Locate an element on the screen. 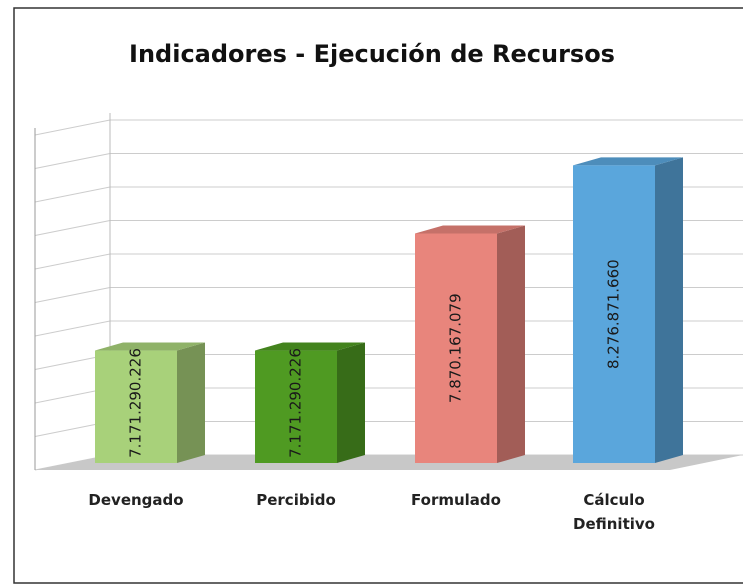  x-tick-label: Cálculo Definitivo is located at coordinates (614, 512).